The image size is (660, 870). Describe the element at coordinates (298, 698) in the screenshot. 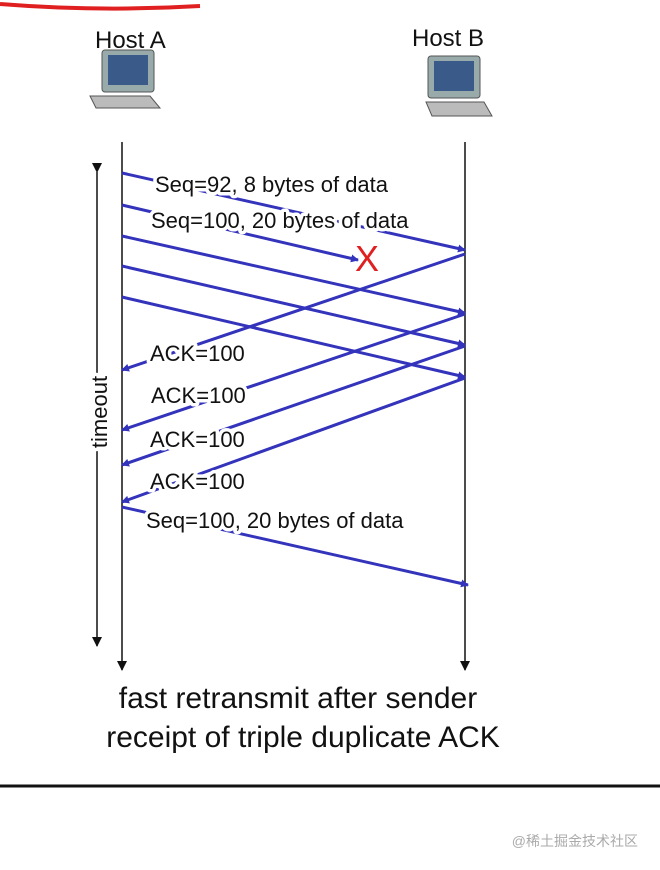

I see `caption: fast retransmit after sender` at that location.